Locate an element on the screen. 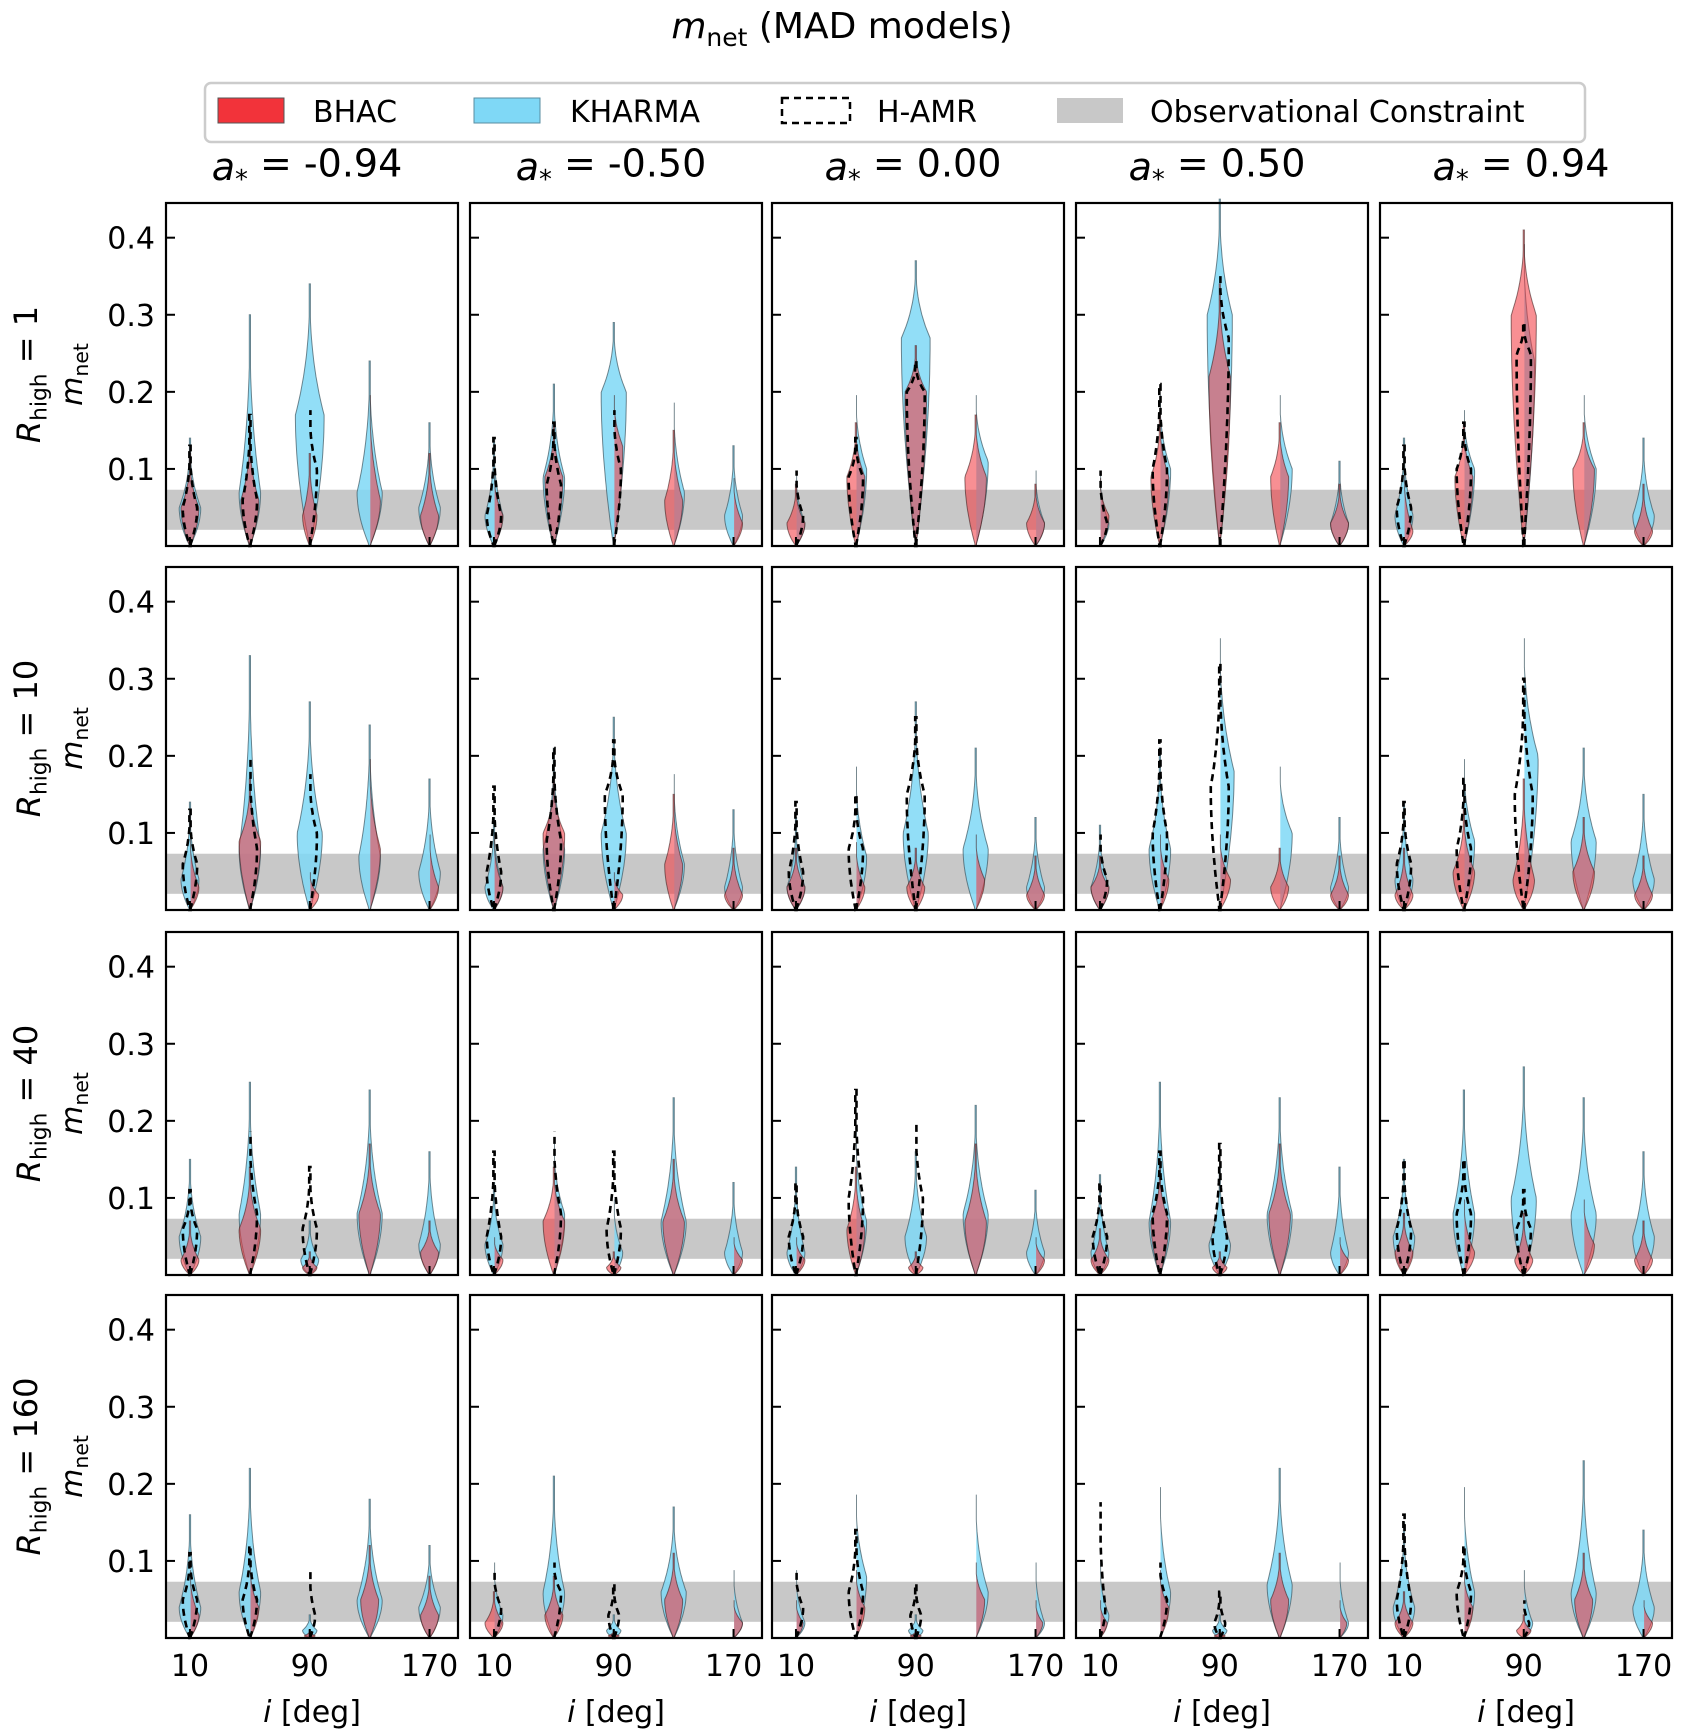  panel-r1-c3 is located at coordinates (1222, 738).